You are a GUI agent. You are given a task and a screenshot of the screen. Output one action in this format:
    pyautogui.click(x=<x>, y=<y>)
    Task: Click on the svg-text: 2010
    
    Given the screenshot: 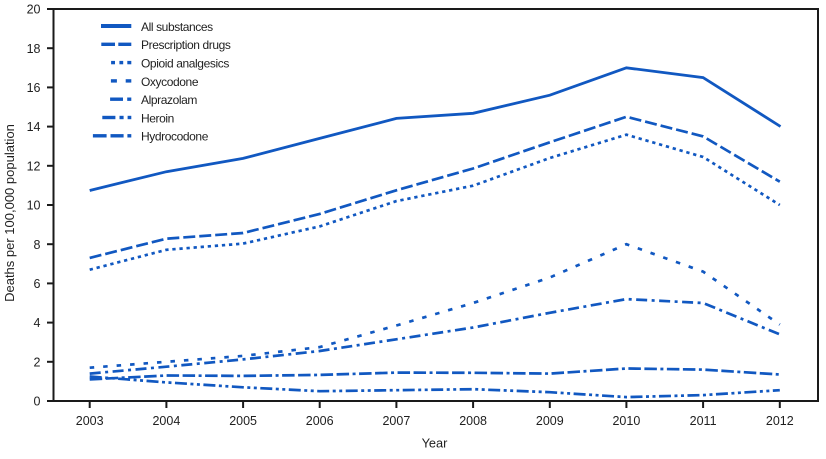 What is the action you would take?
    pyautogui.click(x=626, y=421)
    